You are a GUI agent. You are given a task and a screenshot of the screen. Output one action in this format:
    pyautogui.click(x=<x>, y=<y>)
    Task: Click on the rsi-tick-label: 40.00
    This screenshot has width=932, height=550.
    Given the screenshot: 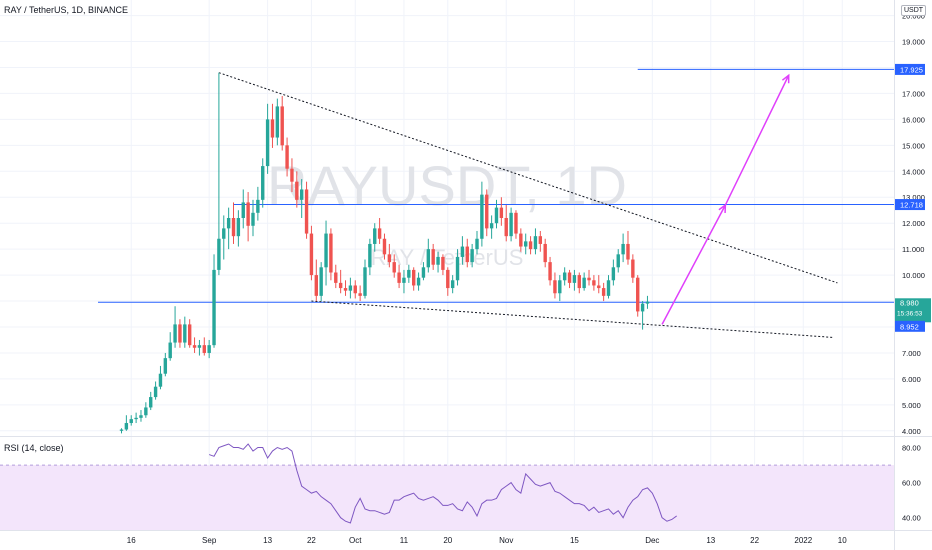 What is the action you would take?
    pyautogui.click(x=911, y=518)
    